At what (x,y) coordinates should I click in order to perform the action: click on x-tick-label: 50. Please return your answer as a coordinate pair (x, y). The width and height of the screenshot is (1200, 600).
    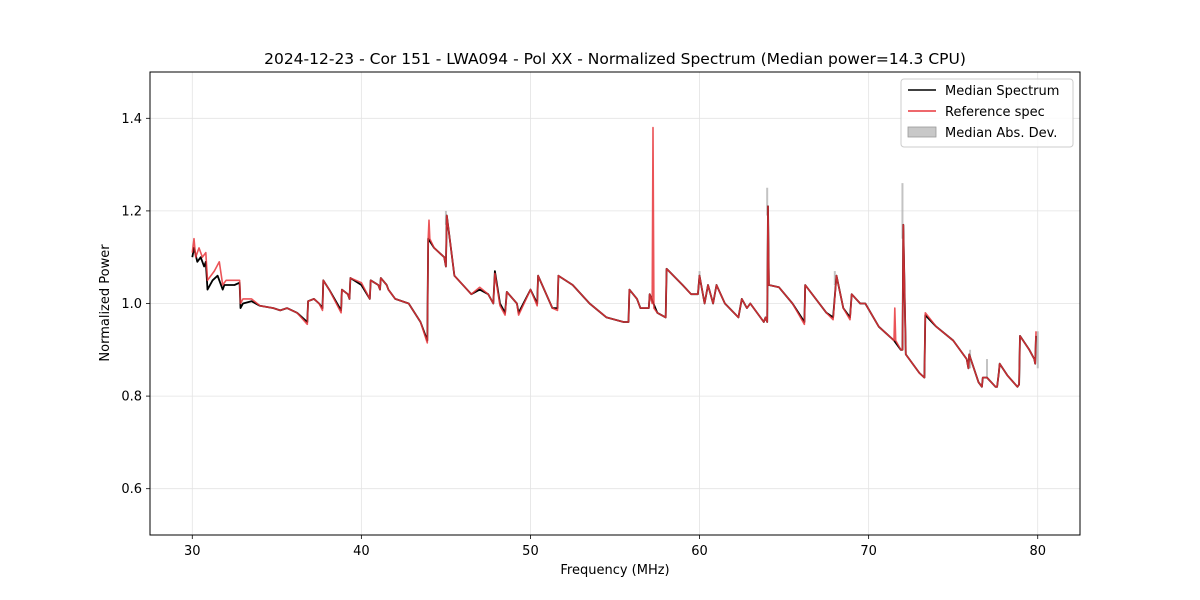
    Looking at the image, I should click on (530, 551).